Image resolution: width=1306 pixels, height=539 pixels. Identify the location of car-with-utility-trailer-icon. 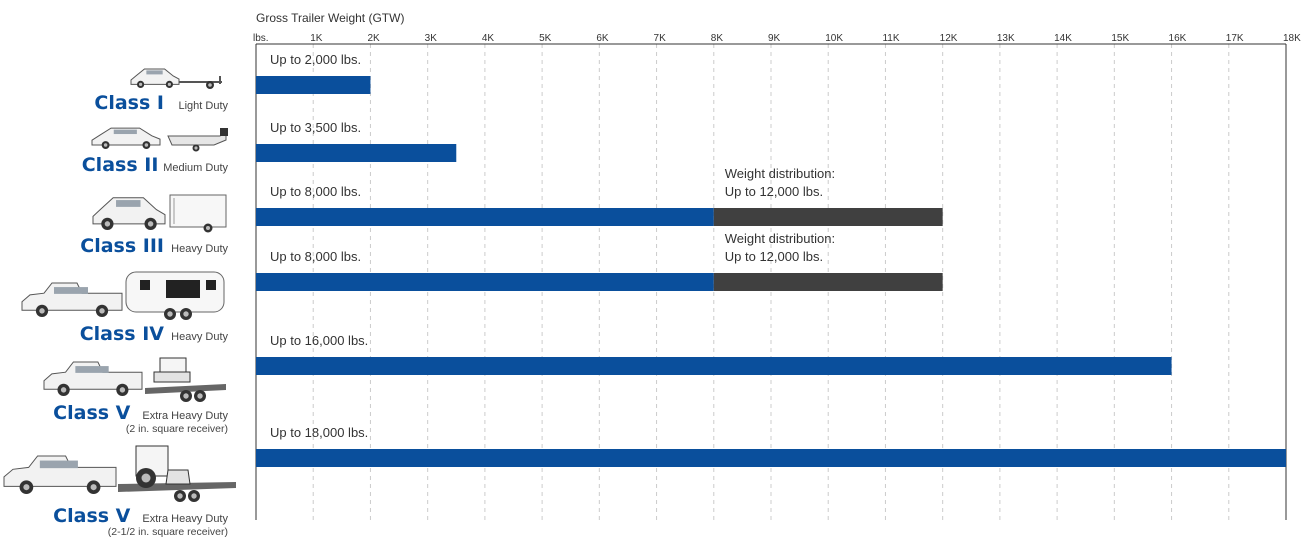
(176, 78).